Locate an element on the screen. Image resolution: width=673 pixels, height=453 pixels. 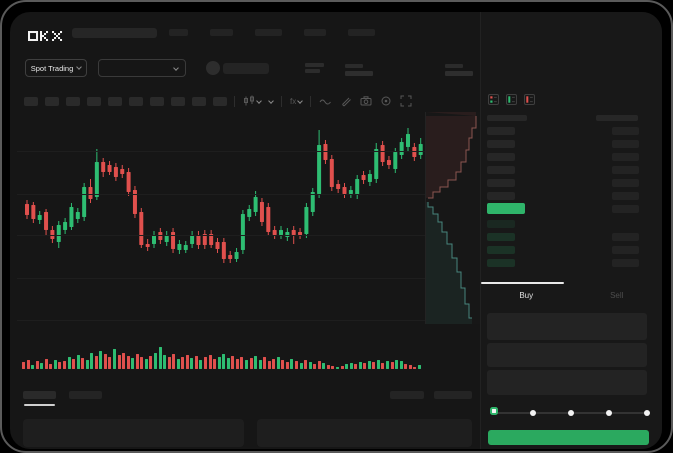
buy-submit-button is located at coordinates (568, 437).